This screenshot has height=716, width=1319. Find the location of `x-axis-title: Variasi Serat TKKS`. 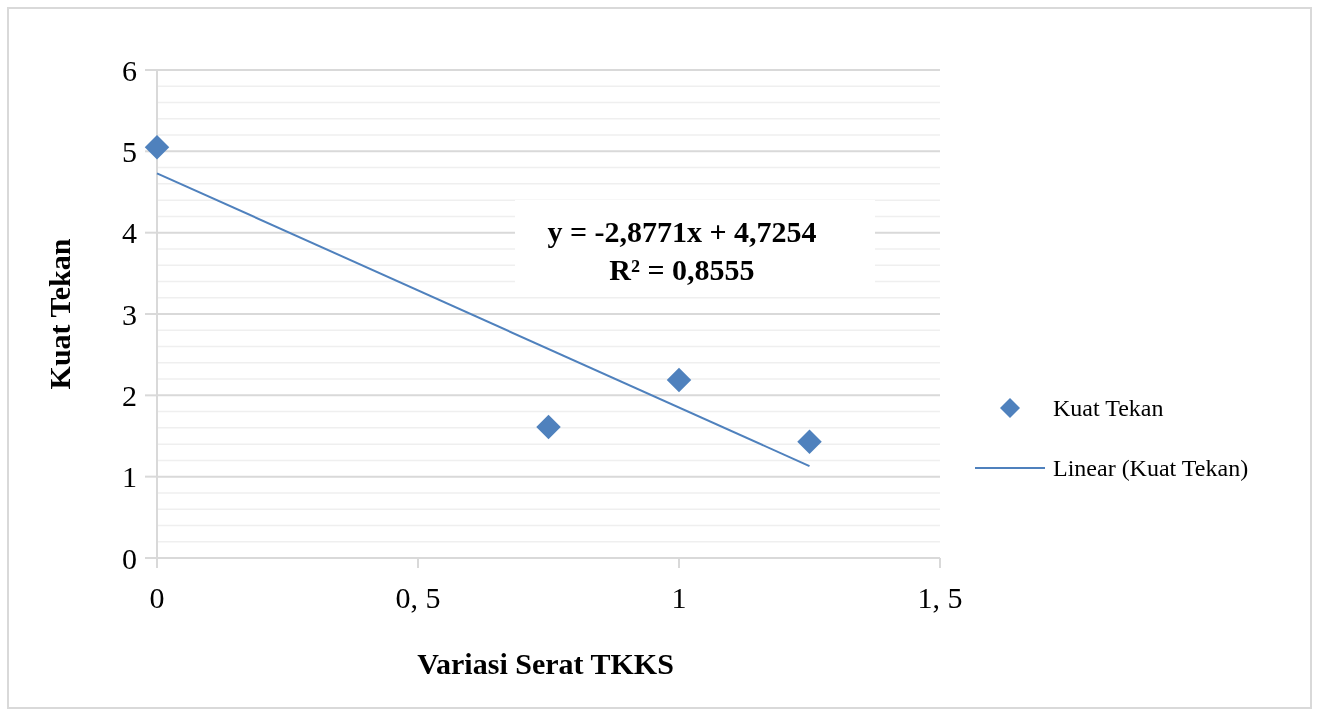

x-axis-title: Variasi Serat TKKS is located at coordinates (545, 663).